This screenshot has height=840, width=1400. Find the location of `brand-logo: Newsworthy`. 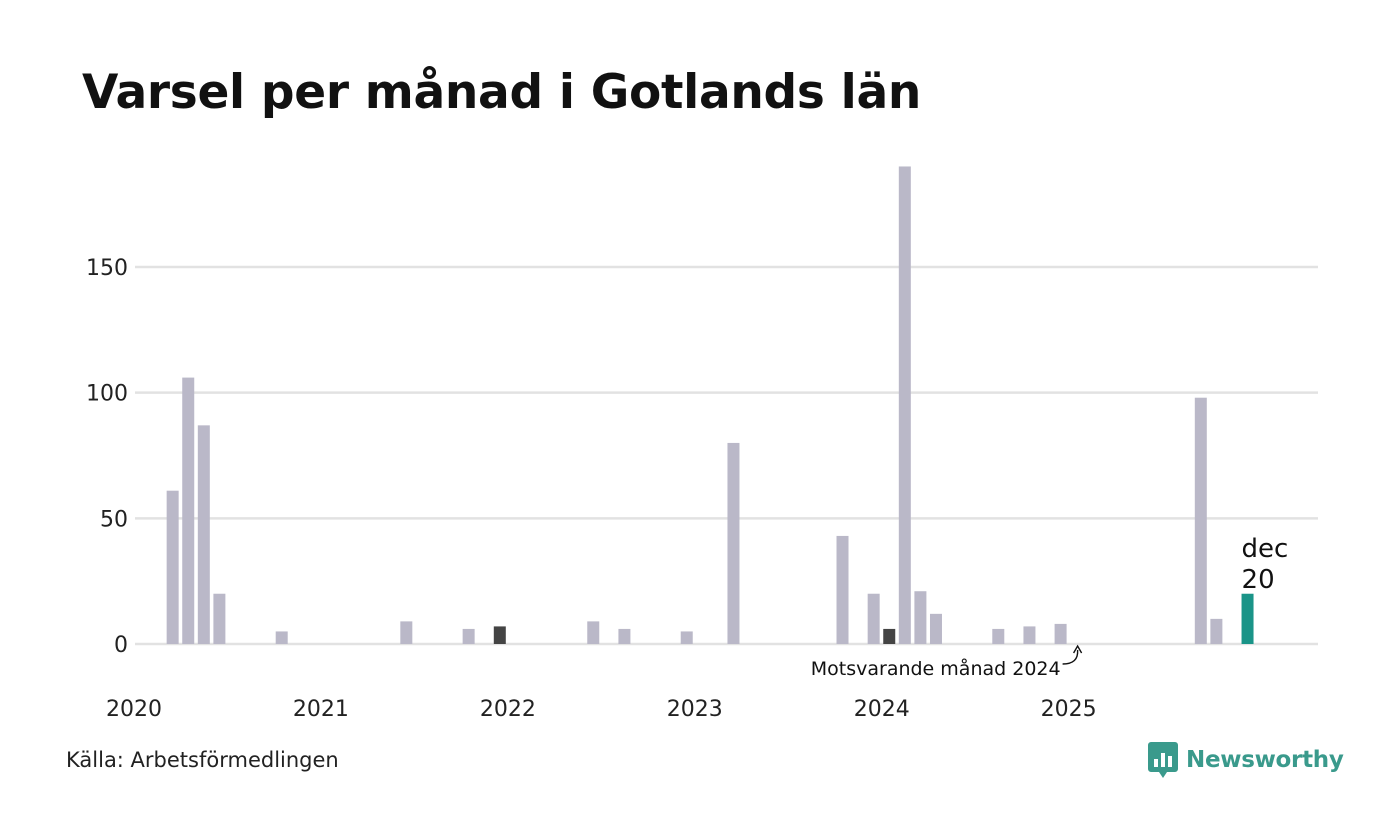

brand-logo: Newsworthy is located at coordinates (1246, 760).